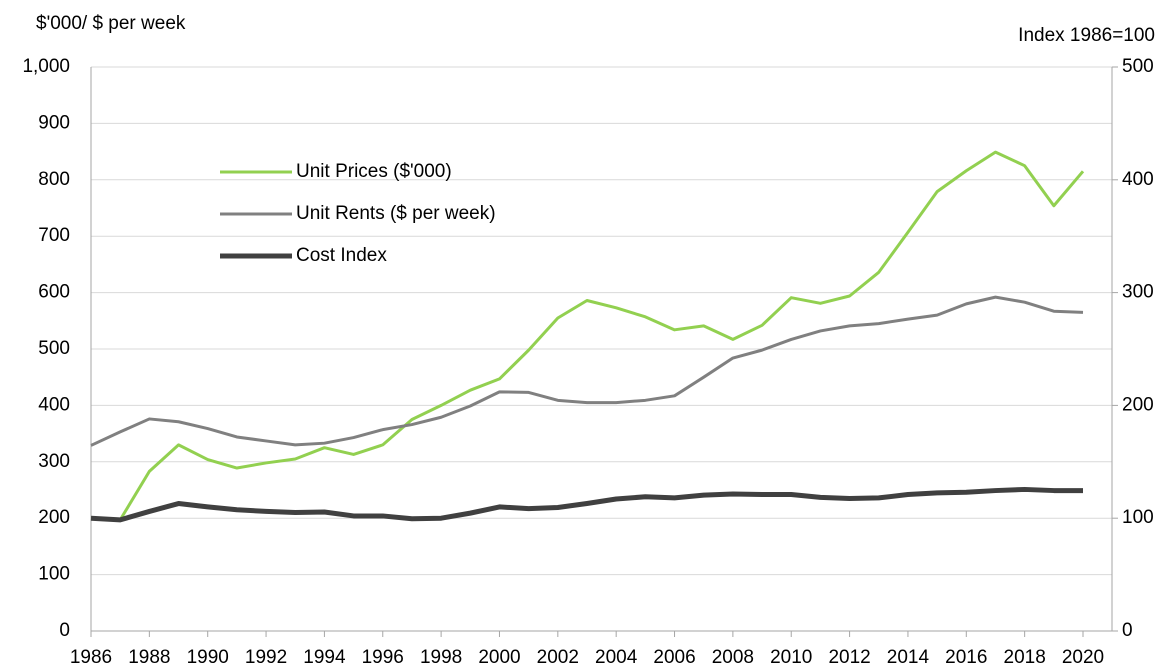  Describe the element at coordinates (1025, 657) in the screenshot. I see `x-tick-label: 2018` at that location.